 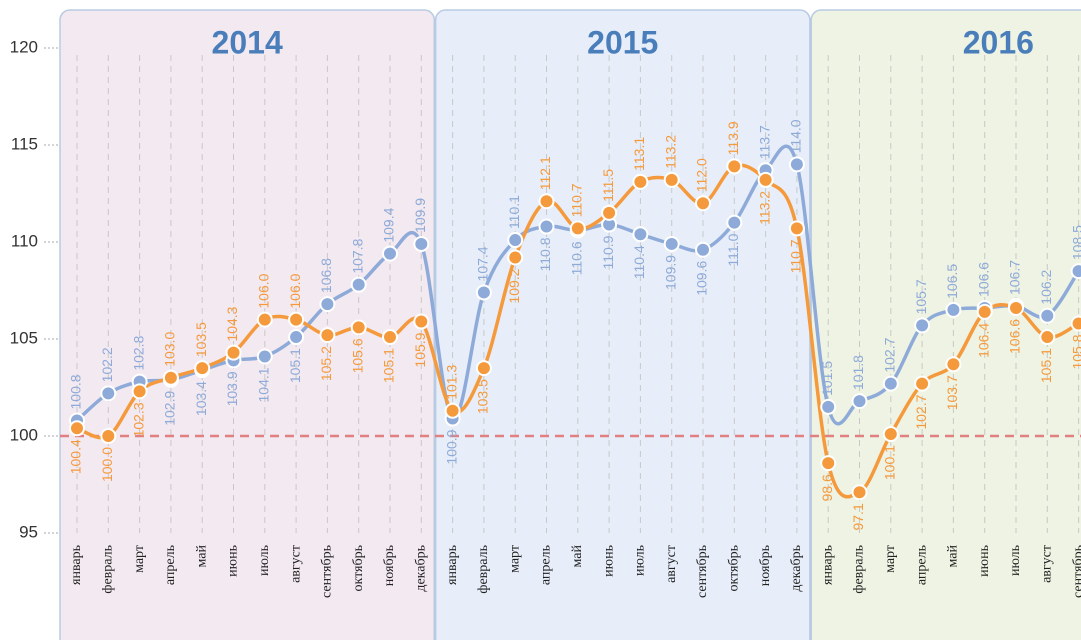 What do you see at coordinates (1015, 277) in the screenshot?
I see `value-label: 106.7` at bounding box center [1015, 277].